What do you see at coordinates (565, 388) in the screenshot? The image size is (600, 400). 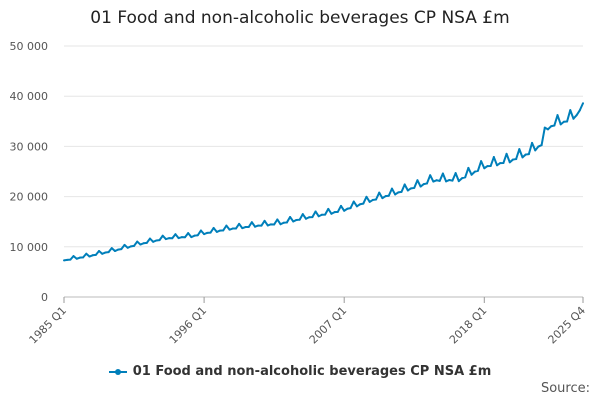 I see `source-label: Source:` at bounding box center [565, 388].